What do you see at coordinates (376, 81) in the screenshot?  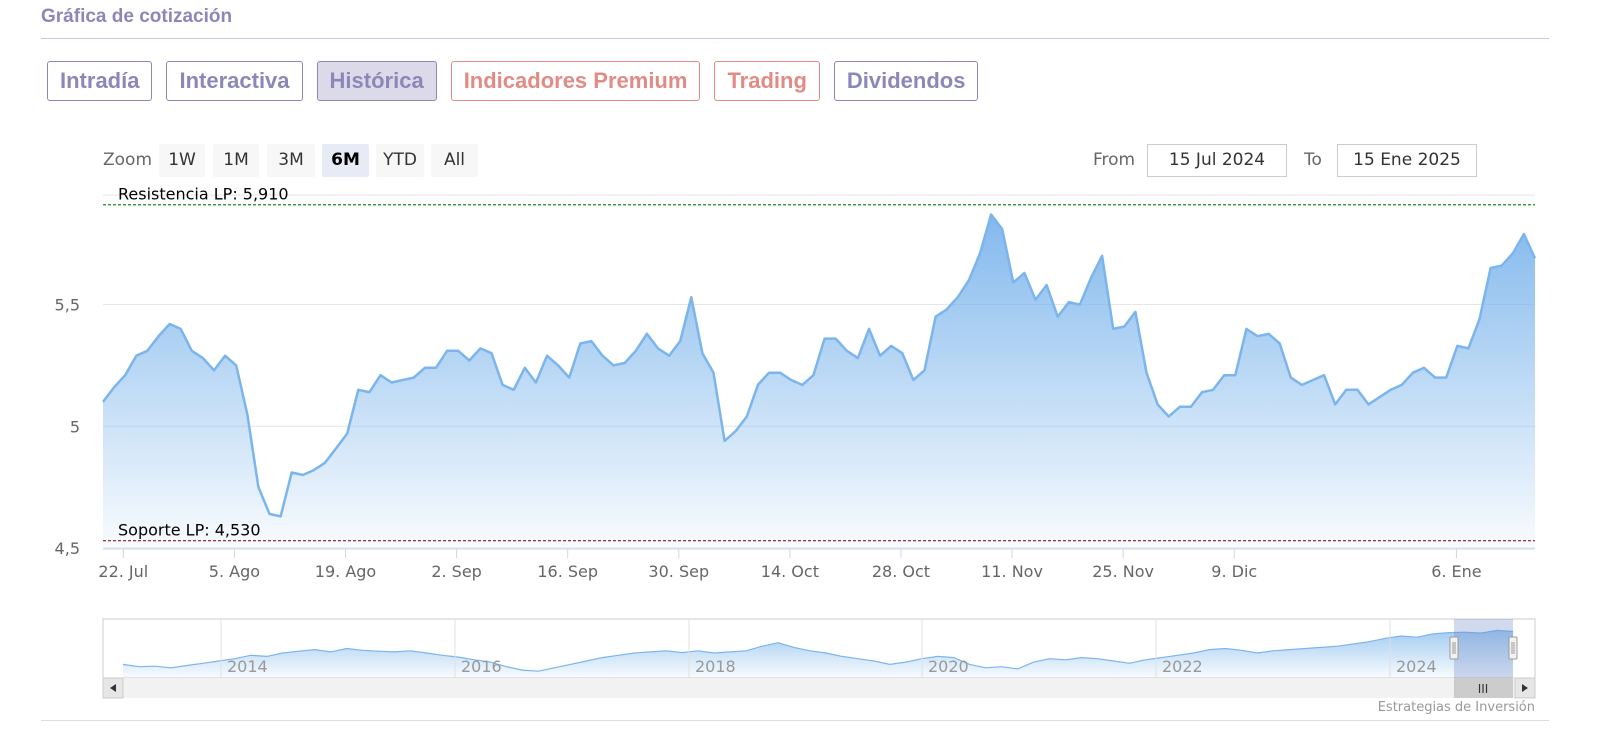 I see `tab-historica: Histórica` at bounding box center [376, 81].